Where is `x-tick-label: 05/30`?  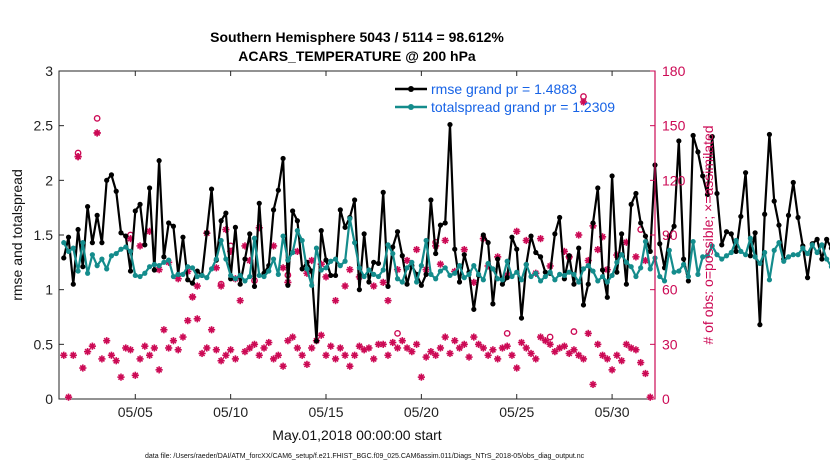
x-tick-label: 05/30 is located at coordinates (612, 412).